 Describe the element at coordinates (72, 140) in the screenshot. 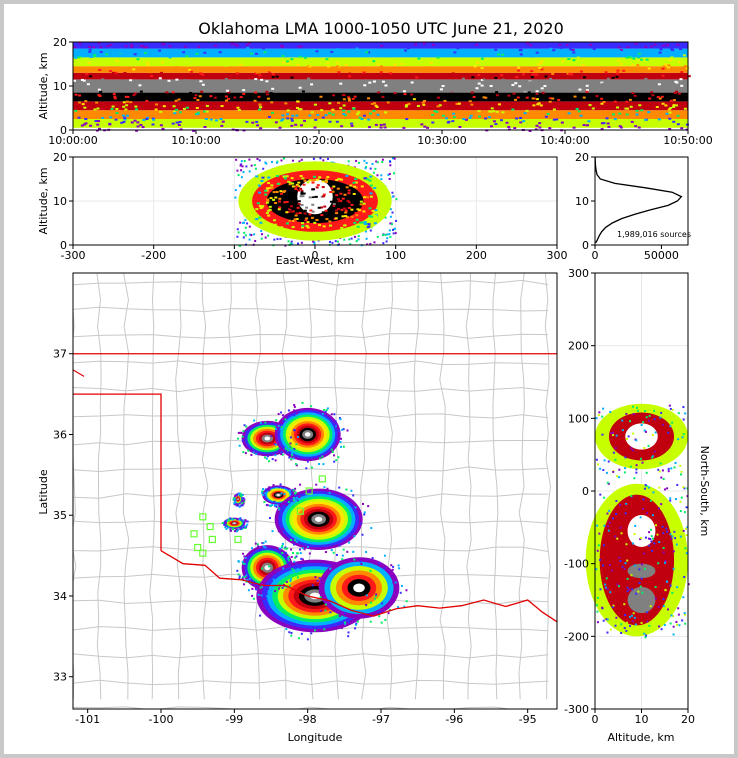

I see `time-altitude-xtick-label: 10:00:00` at that location.